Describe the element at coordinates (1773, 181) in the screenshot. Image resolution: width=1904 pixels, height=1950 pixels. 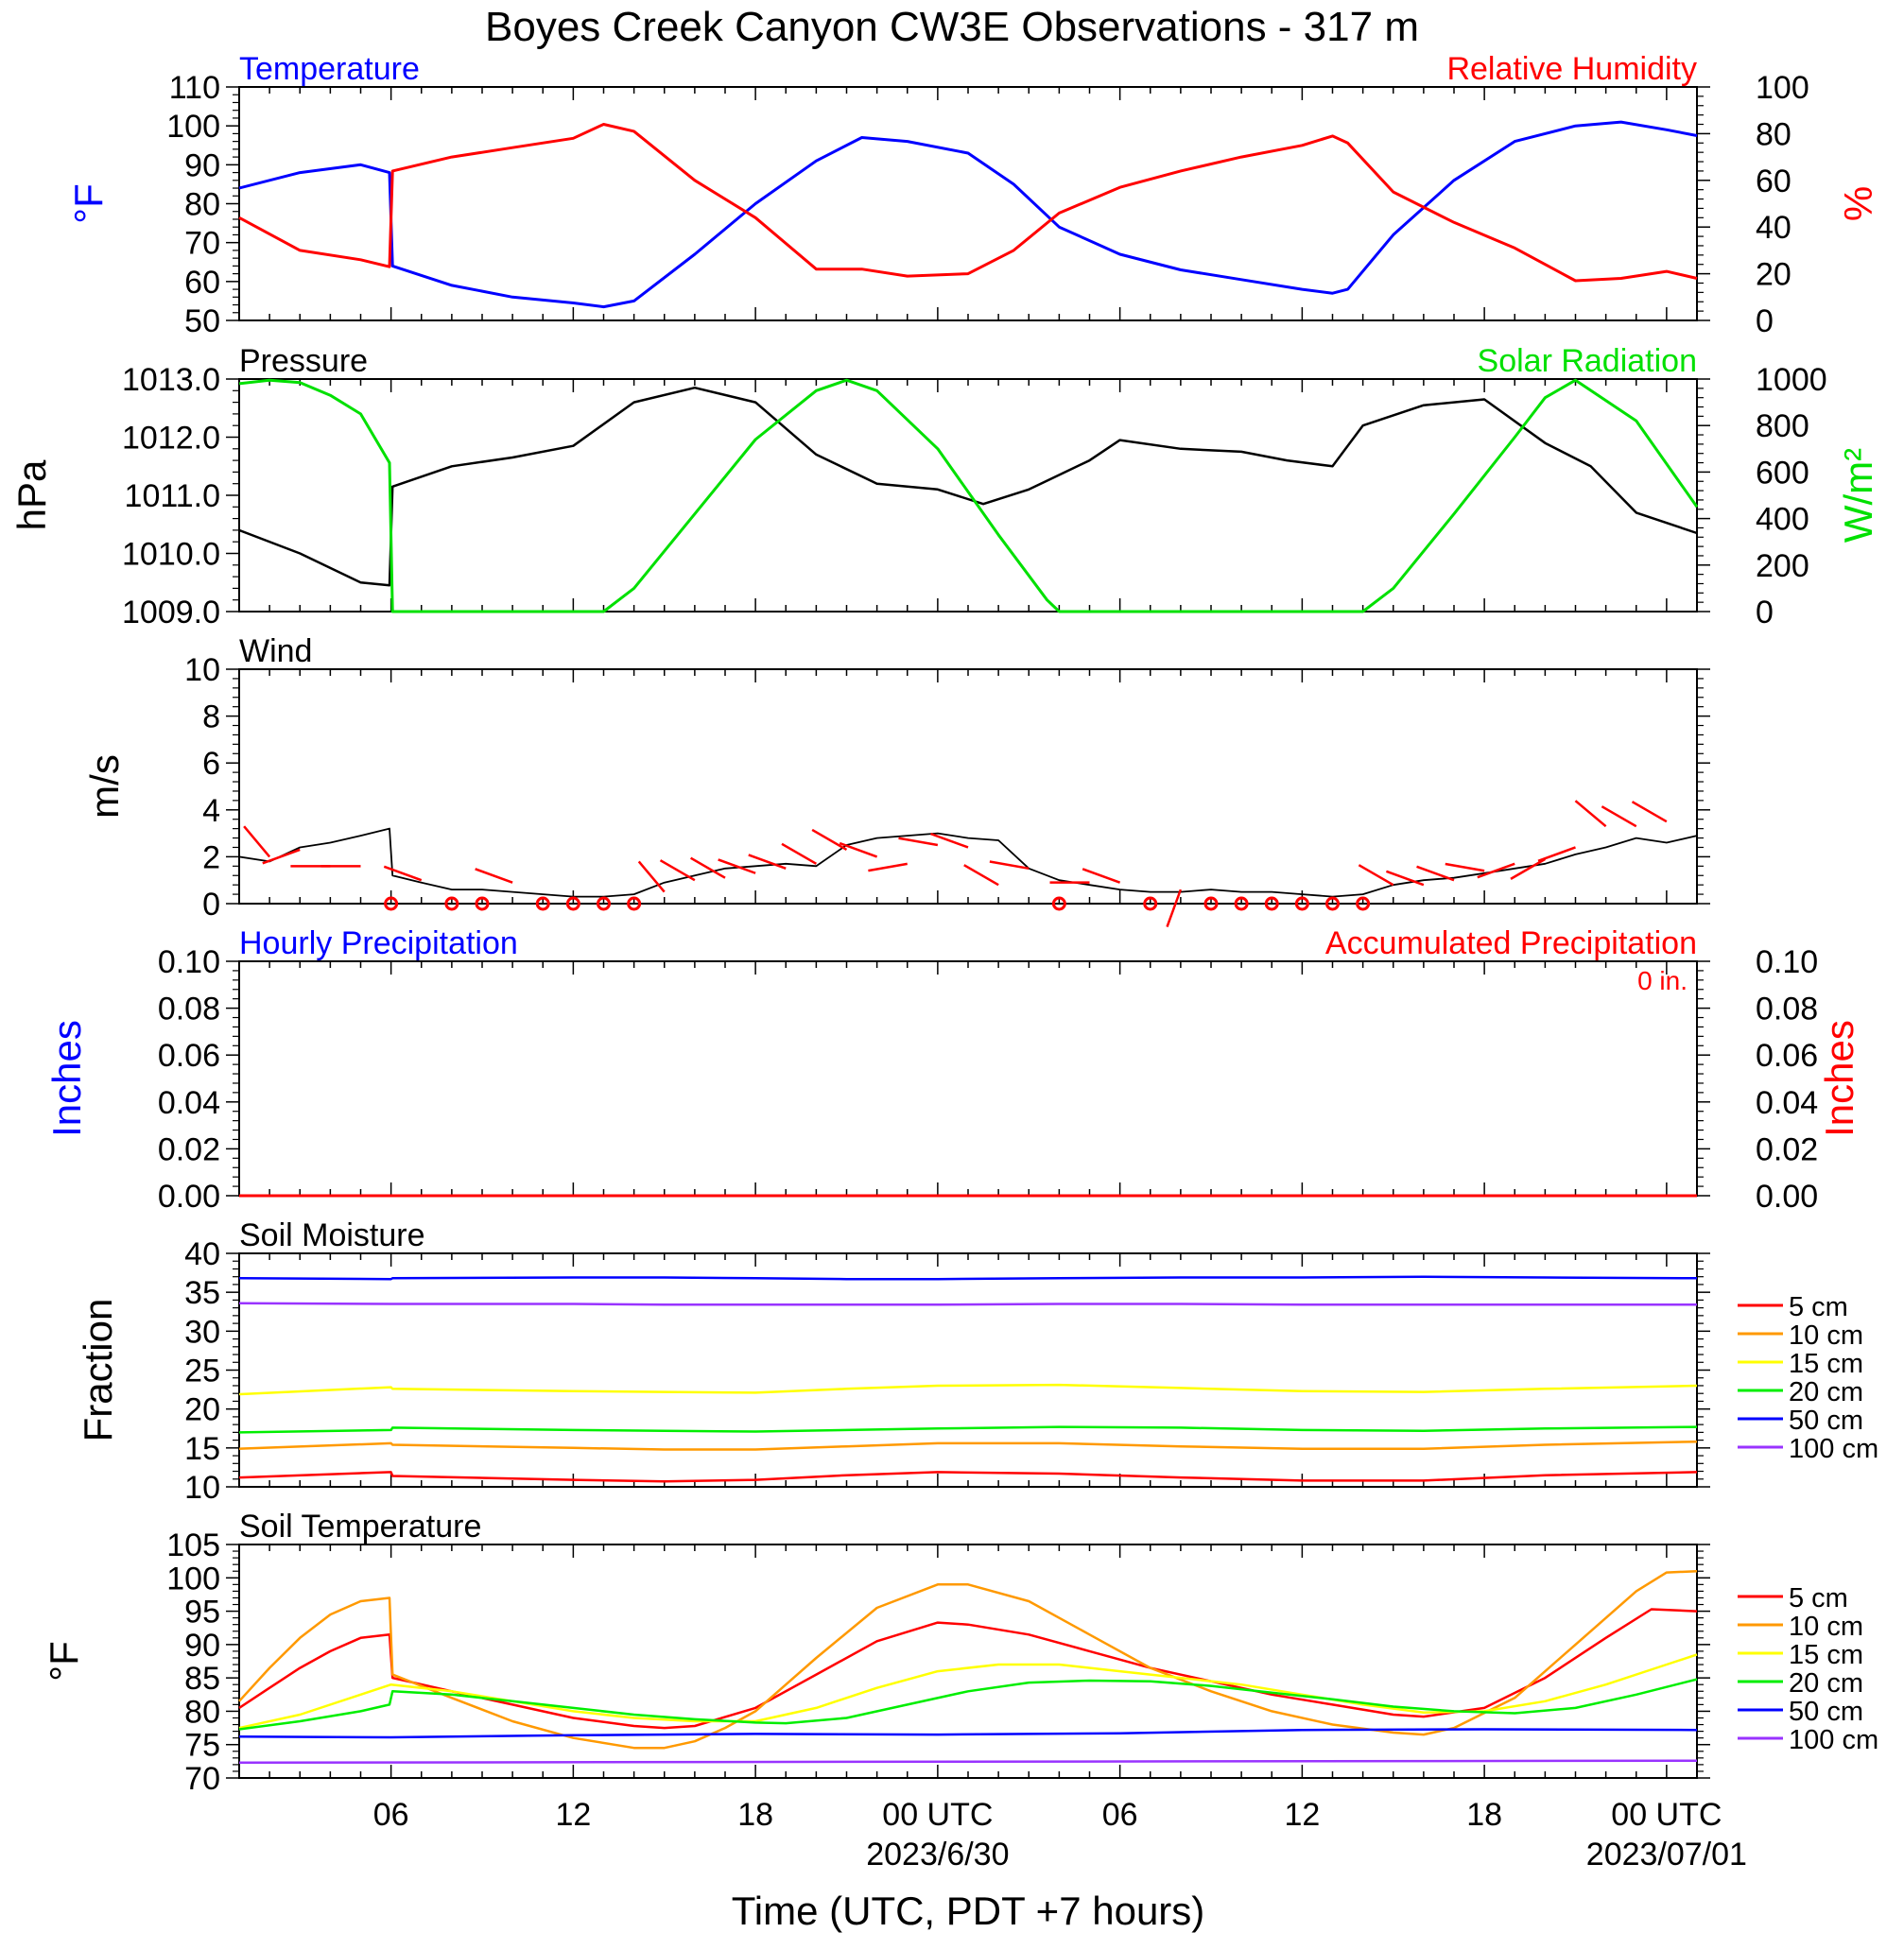
I see `y-tick-label-right: 60` at that location.